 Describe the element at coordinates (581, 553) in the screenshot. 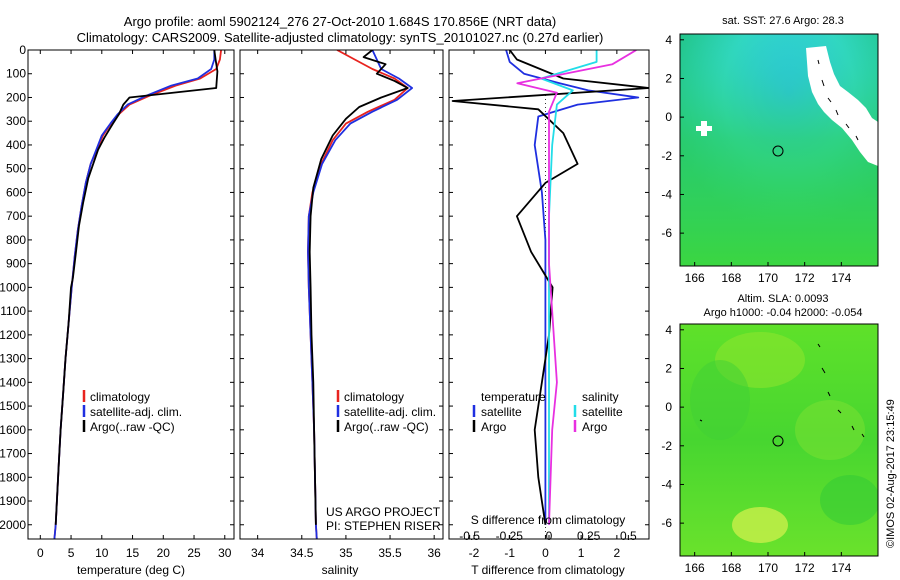

I see `difference-t-tick-label: 1` at that location.